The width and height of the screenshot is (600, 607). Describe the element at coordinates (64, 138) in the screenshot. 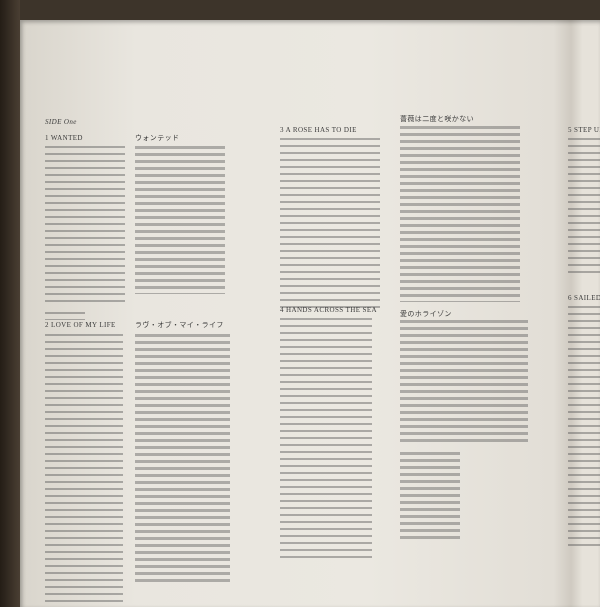

I see `song-title: 1 WANTED` at that location.